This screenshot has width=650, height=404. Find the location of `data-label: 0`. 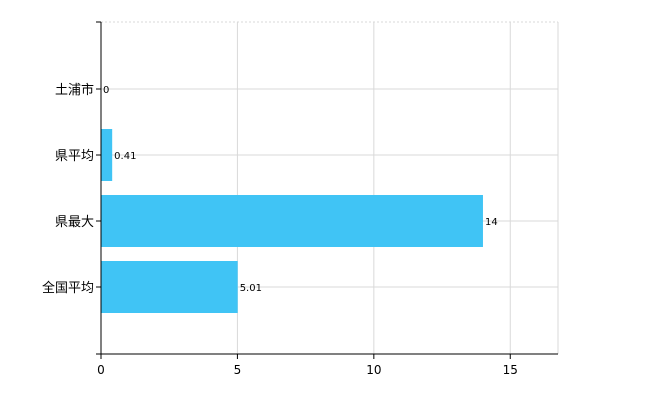

data-label: 0 is located at coordinates (106, 90).